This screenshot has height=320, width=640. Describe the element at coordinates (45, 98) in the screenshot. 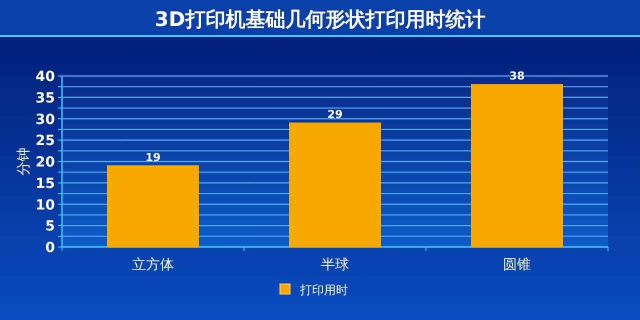

I see `y-tick-label: 35` at that location.